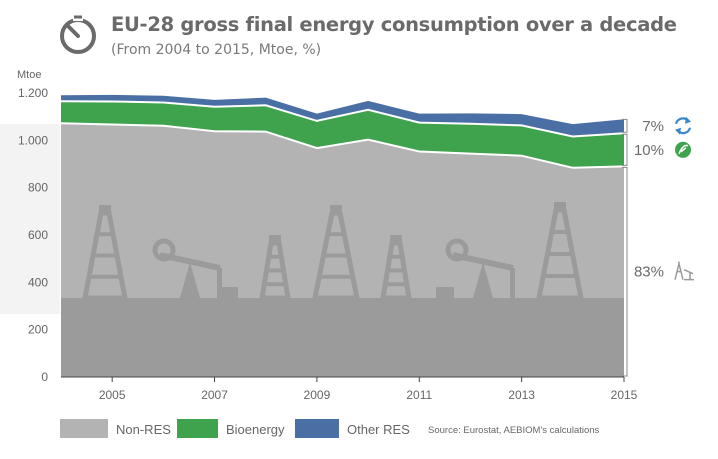 The width and height of the screenshot is (718, 459). Describe the element at coordinates (378, 429) in the screenshot. I see `legend-label-other-res: Other RES` at that location.